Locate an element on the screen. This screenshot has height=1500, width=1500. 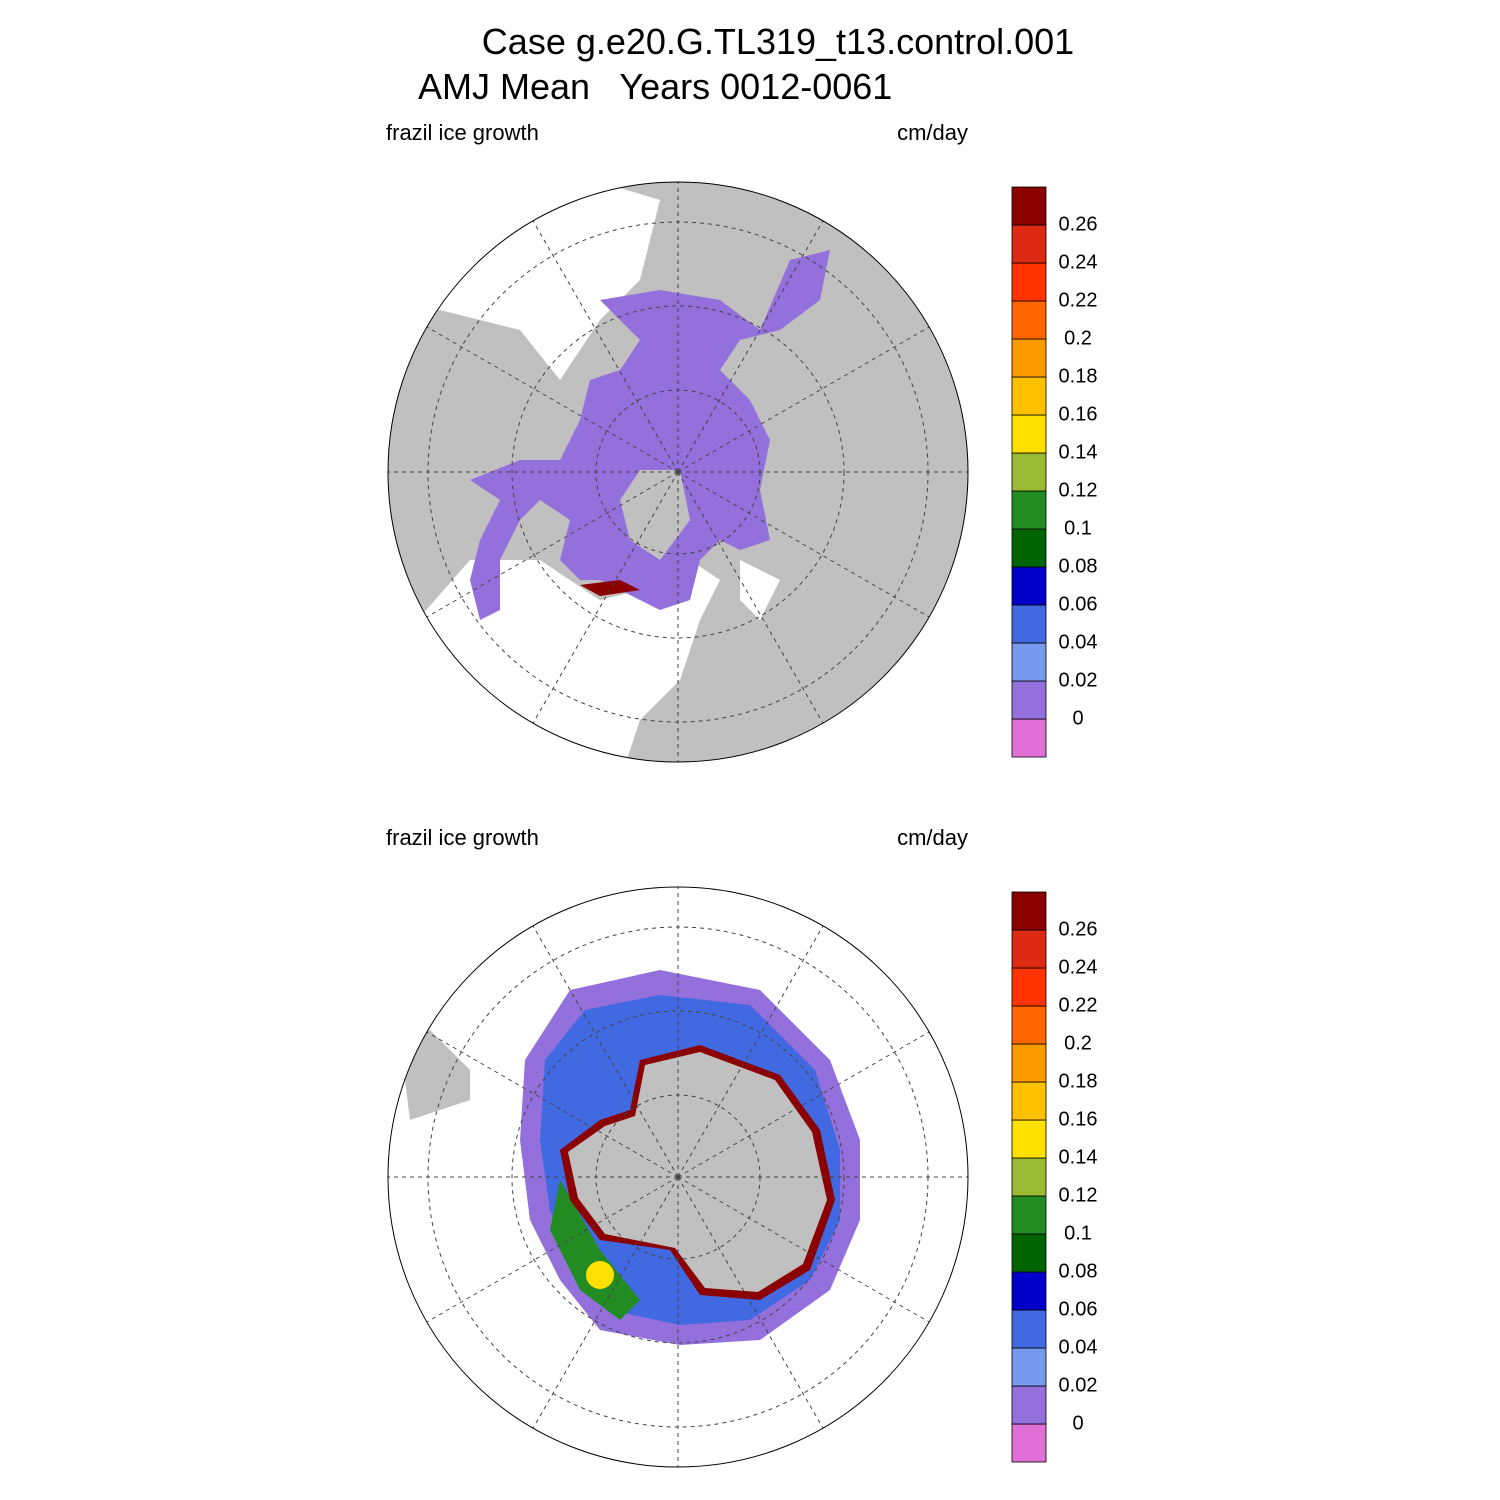
arctic-sea-ice is located at coordinates (650, 435).